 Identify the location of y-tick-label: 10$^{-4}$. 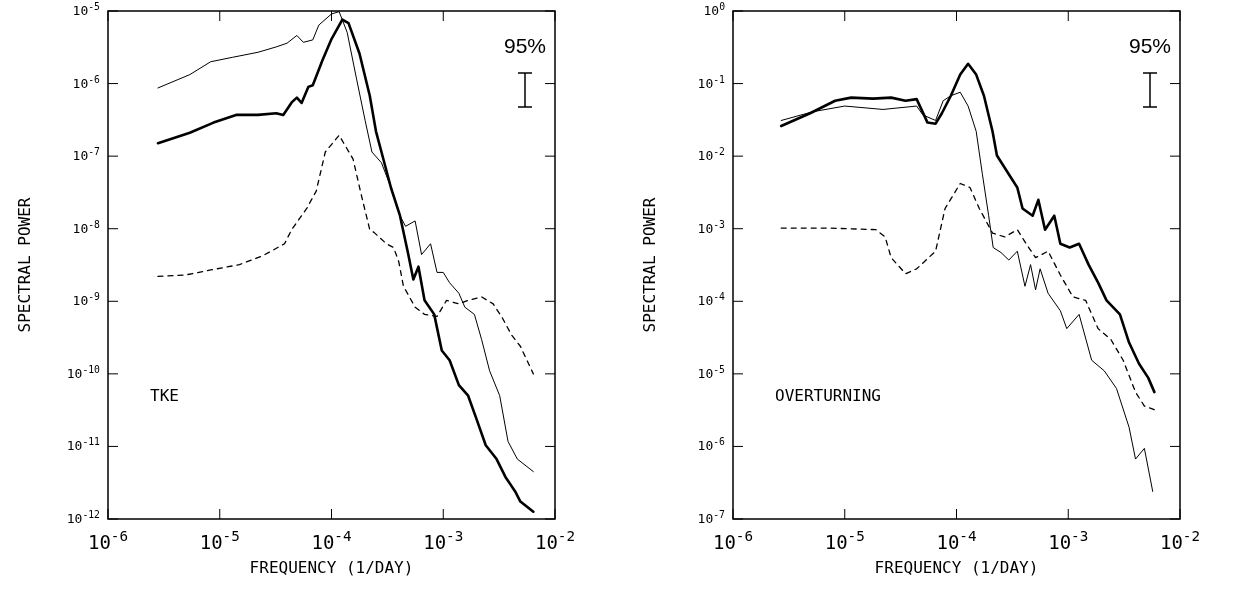
(711, 299).